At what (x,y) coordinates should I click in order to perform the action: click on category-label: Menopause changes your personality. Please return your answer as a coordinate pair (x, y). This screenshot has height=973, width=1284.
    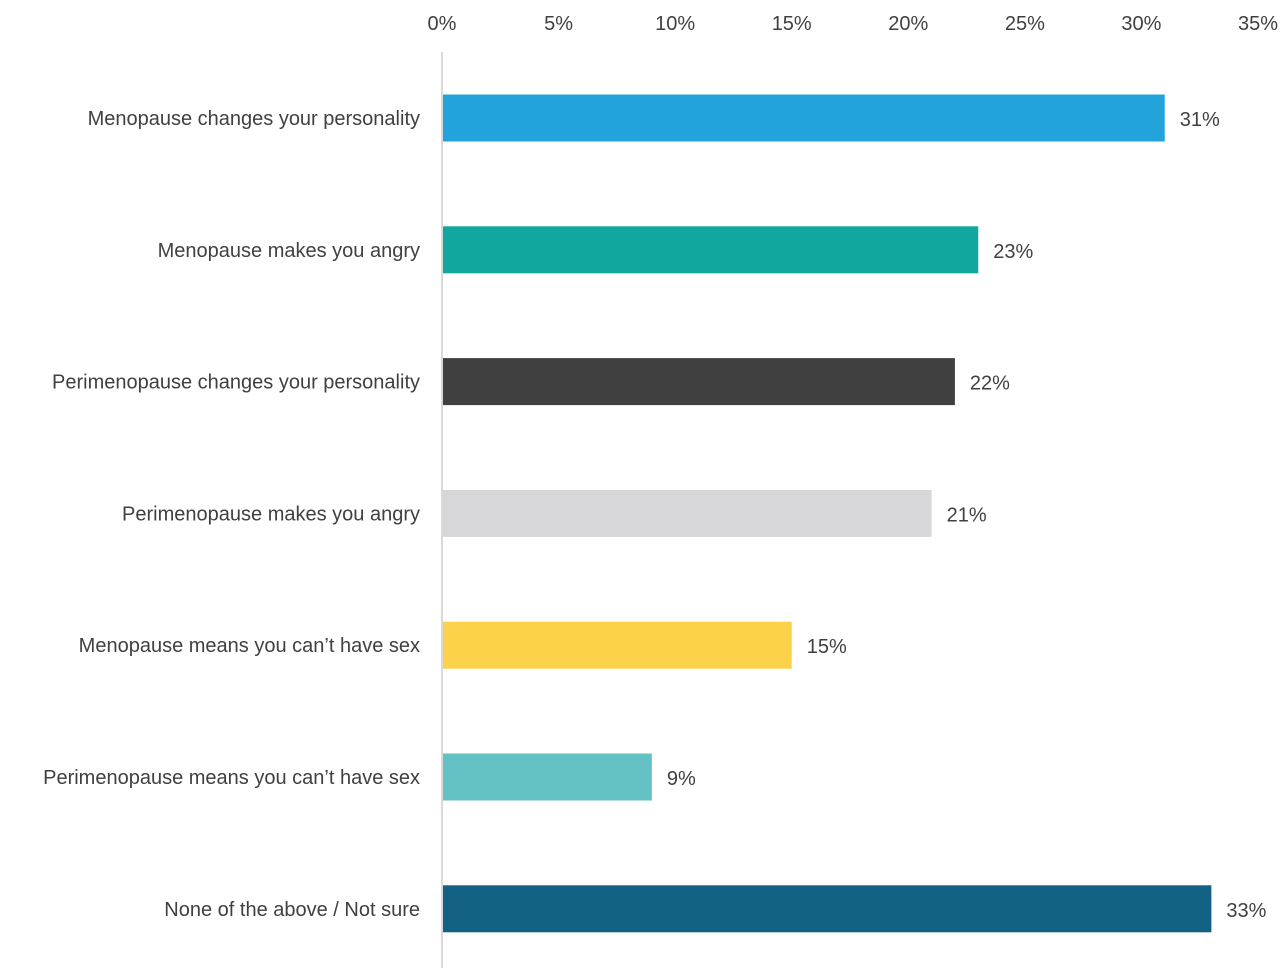
    Looking at the image, I should click on (254, 119).